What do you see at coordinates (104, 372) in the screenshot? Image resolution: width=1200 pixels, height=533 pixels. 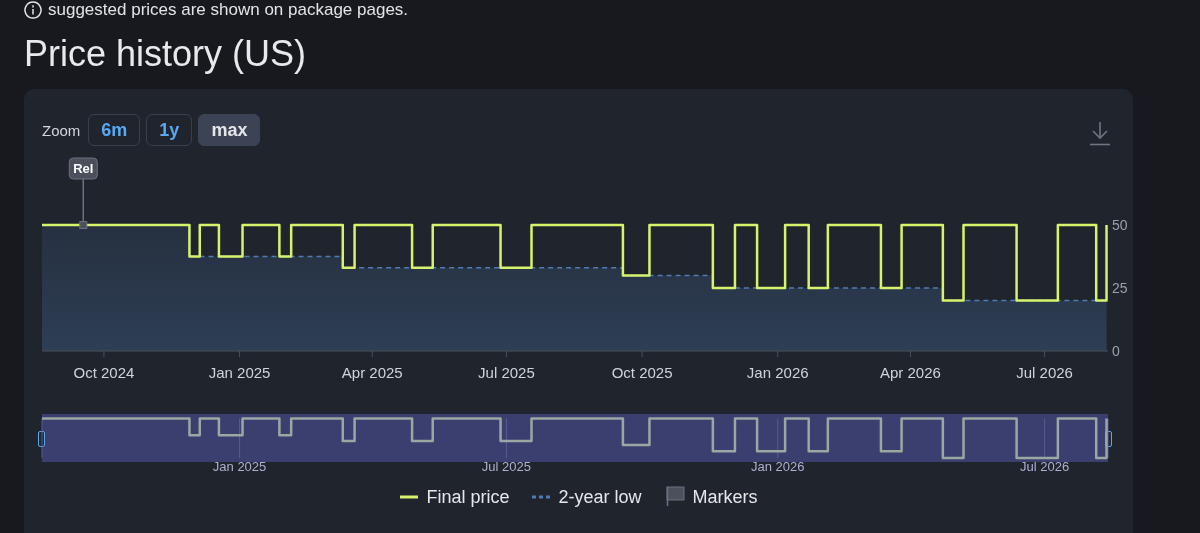 I see `x-tick-label: Oct 2024` at bounding box center [104, 372].